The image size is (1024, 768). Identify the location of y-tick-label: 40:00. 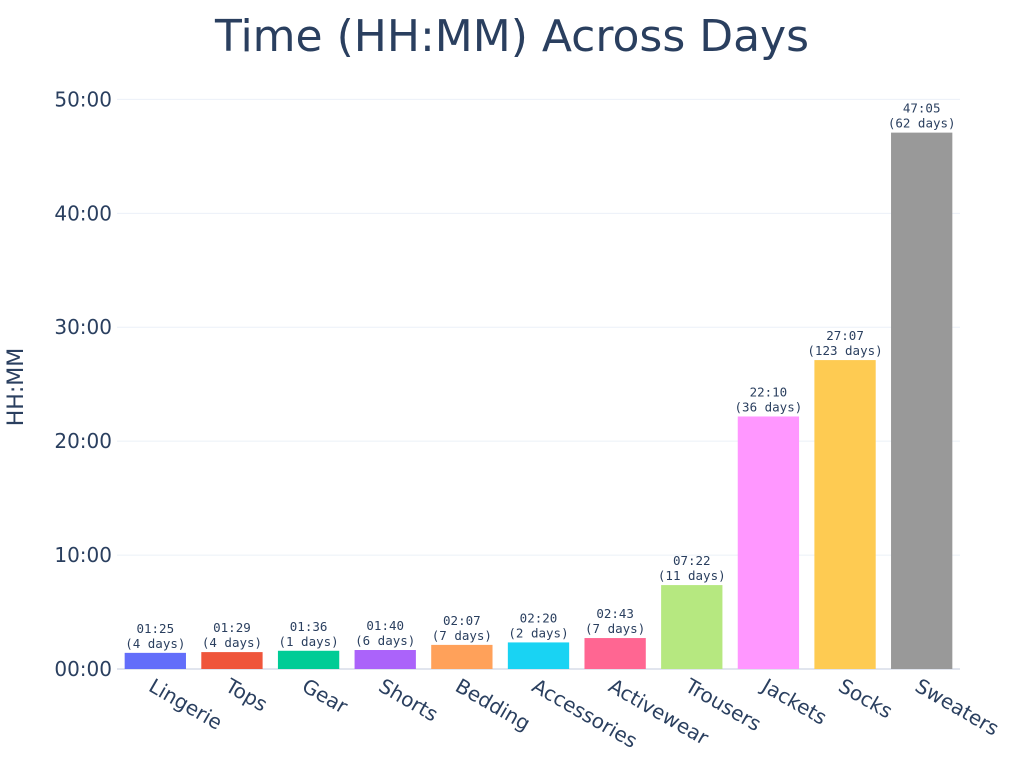
(83, 213).